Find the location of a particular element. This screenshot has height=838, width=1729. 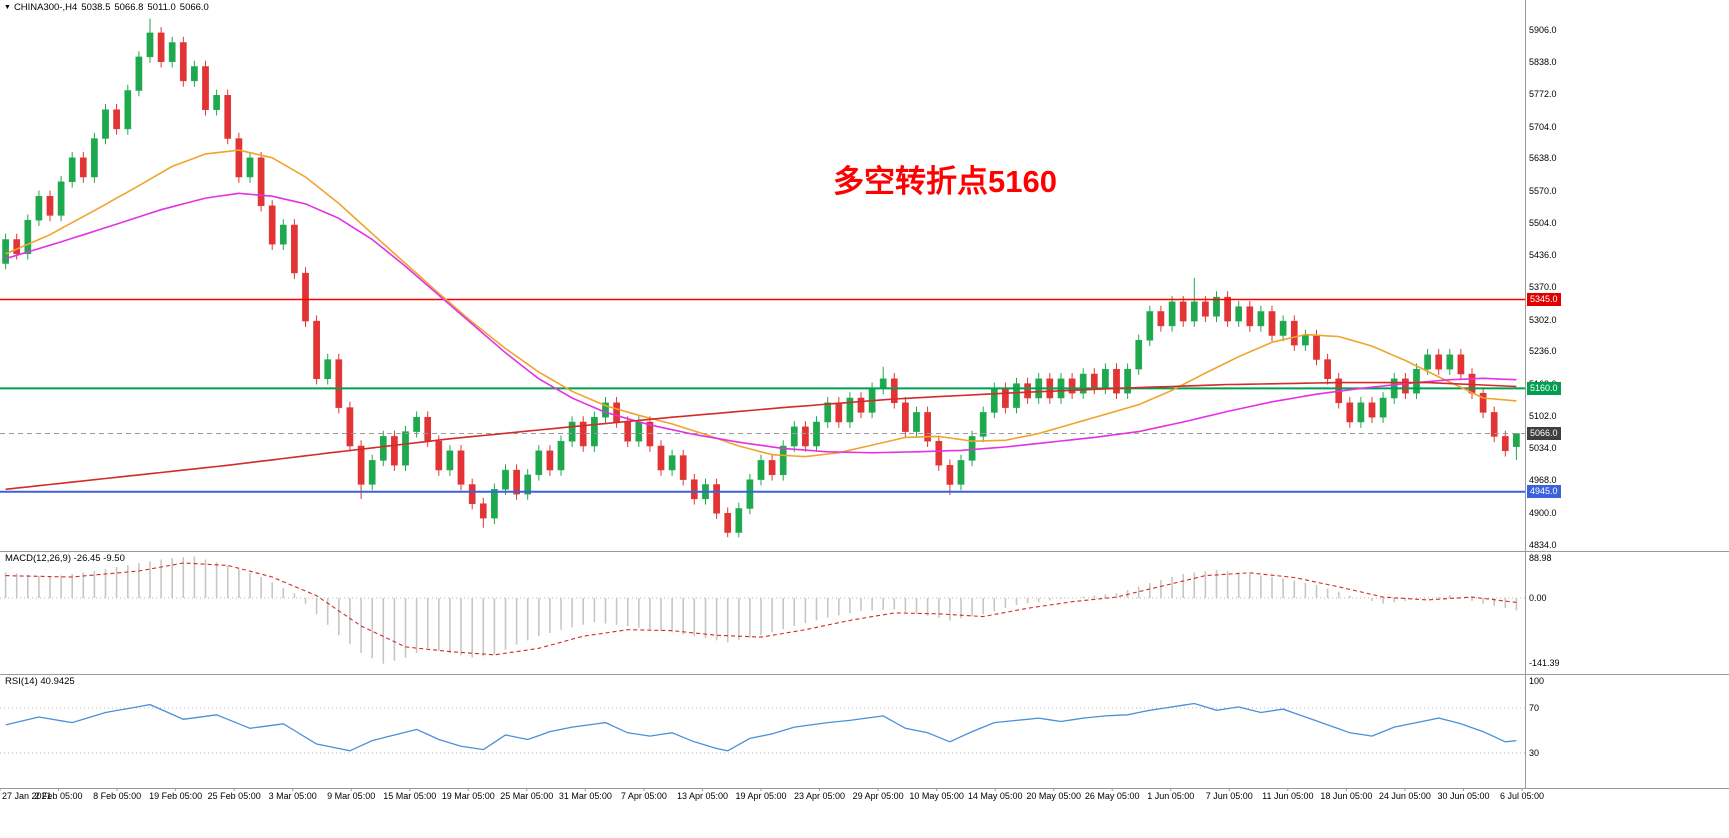

rsi-value: 40.9425 is located at coordinates (57, 681).